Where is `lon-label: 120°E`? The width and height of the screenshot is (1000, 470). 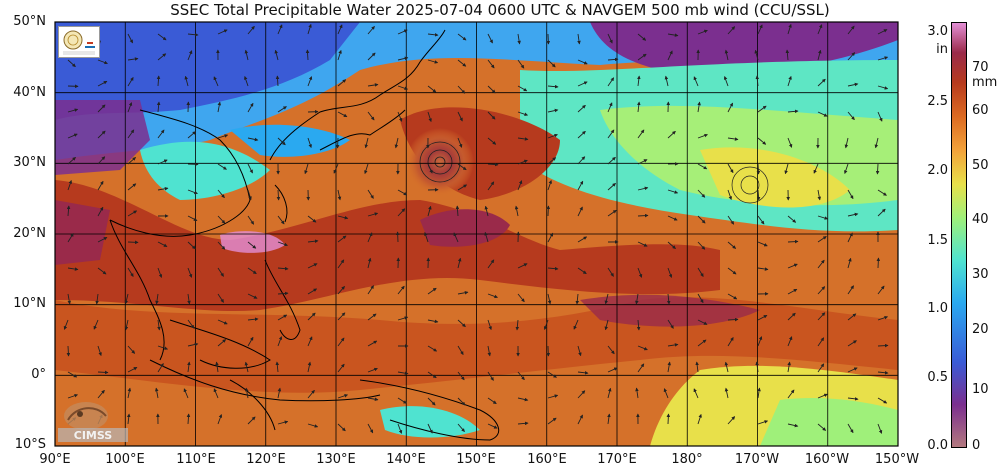 lon-label: 120°E is located at coordinates (266, 459).